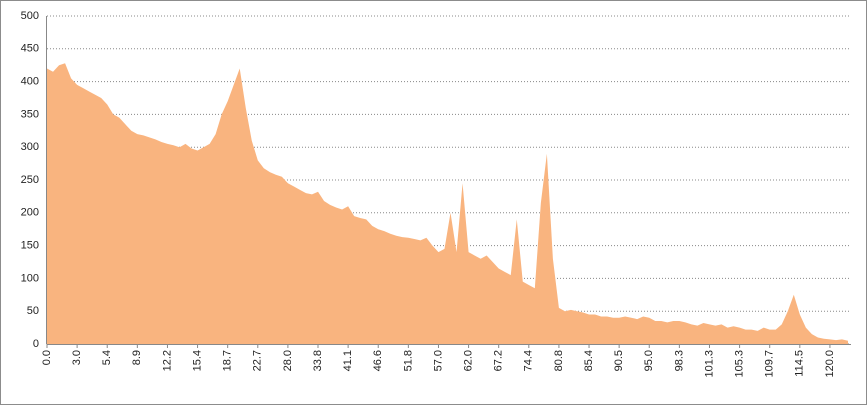  Describe the element at coordinates (559, 360) in the screenshot. I see `x-tick-label: 80.8` at that location.